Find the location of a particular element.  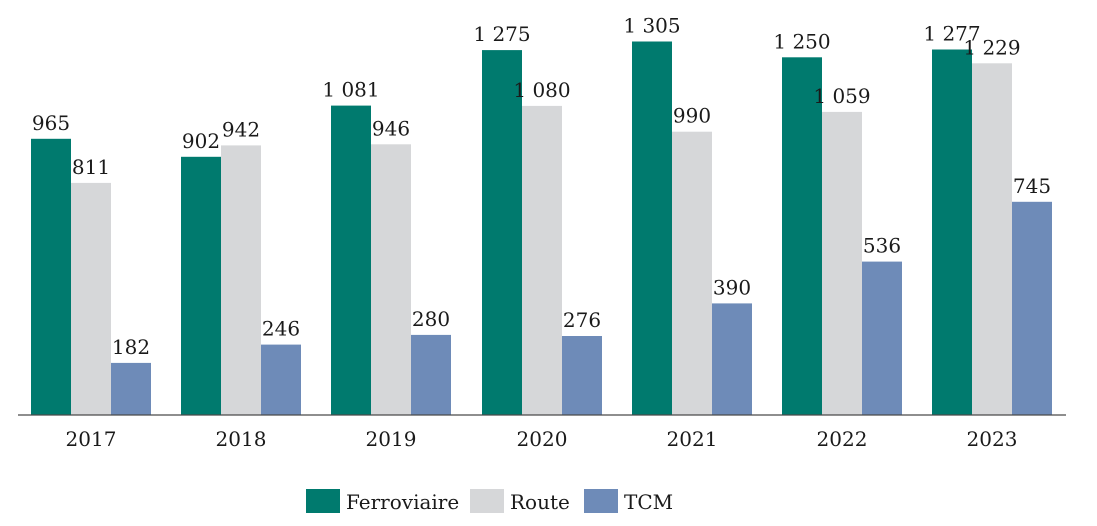

data-label-route-2018: 942 is located at coordinates (241, 129).